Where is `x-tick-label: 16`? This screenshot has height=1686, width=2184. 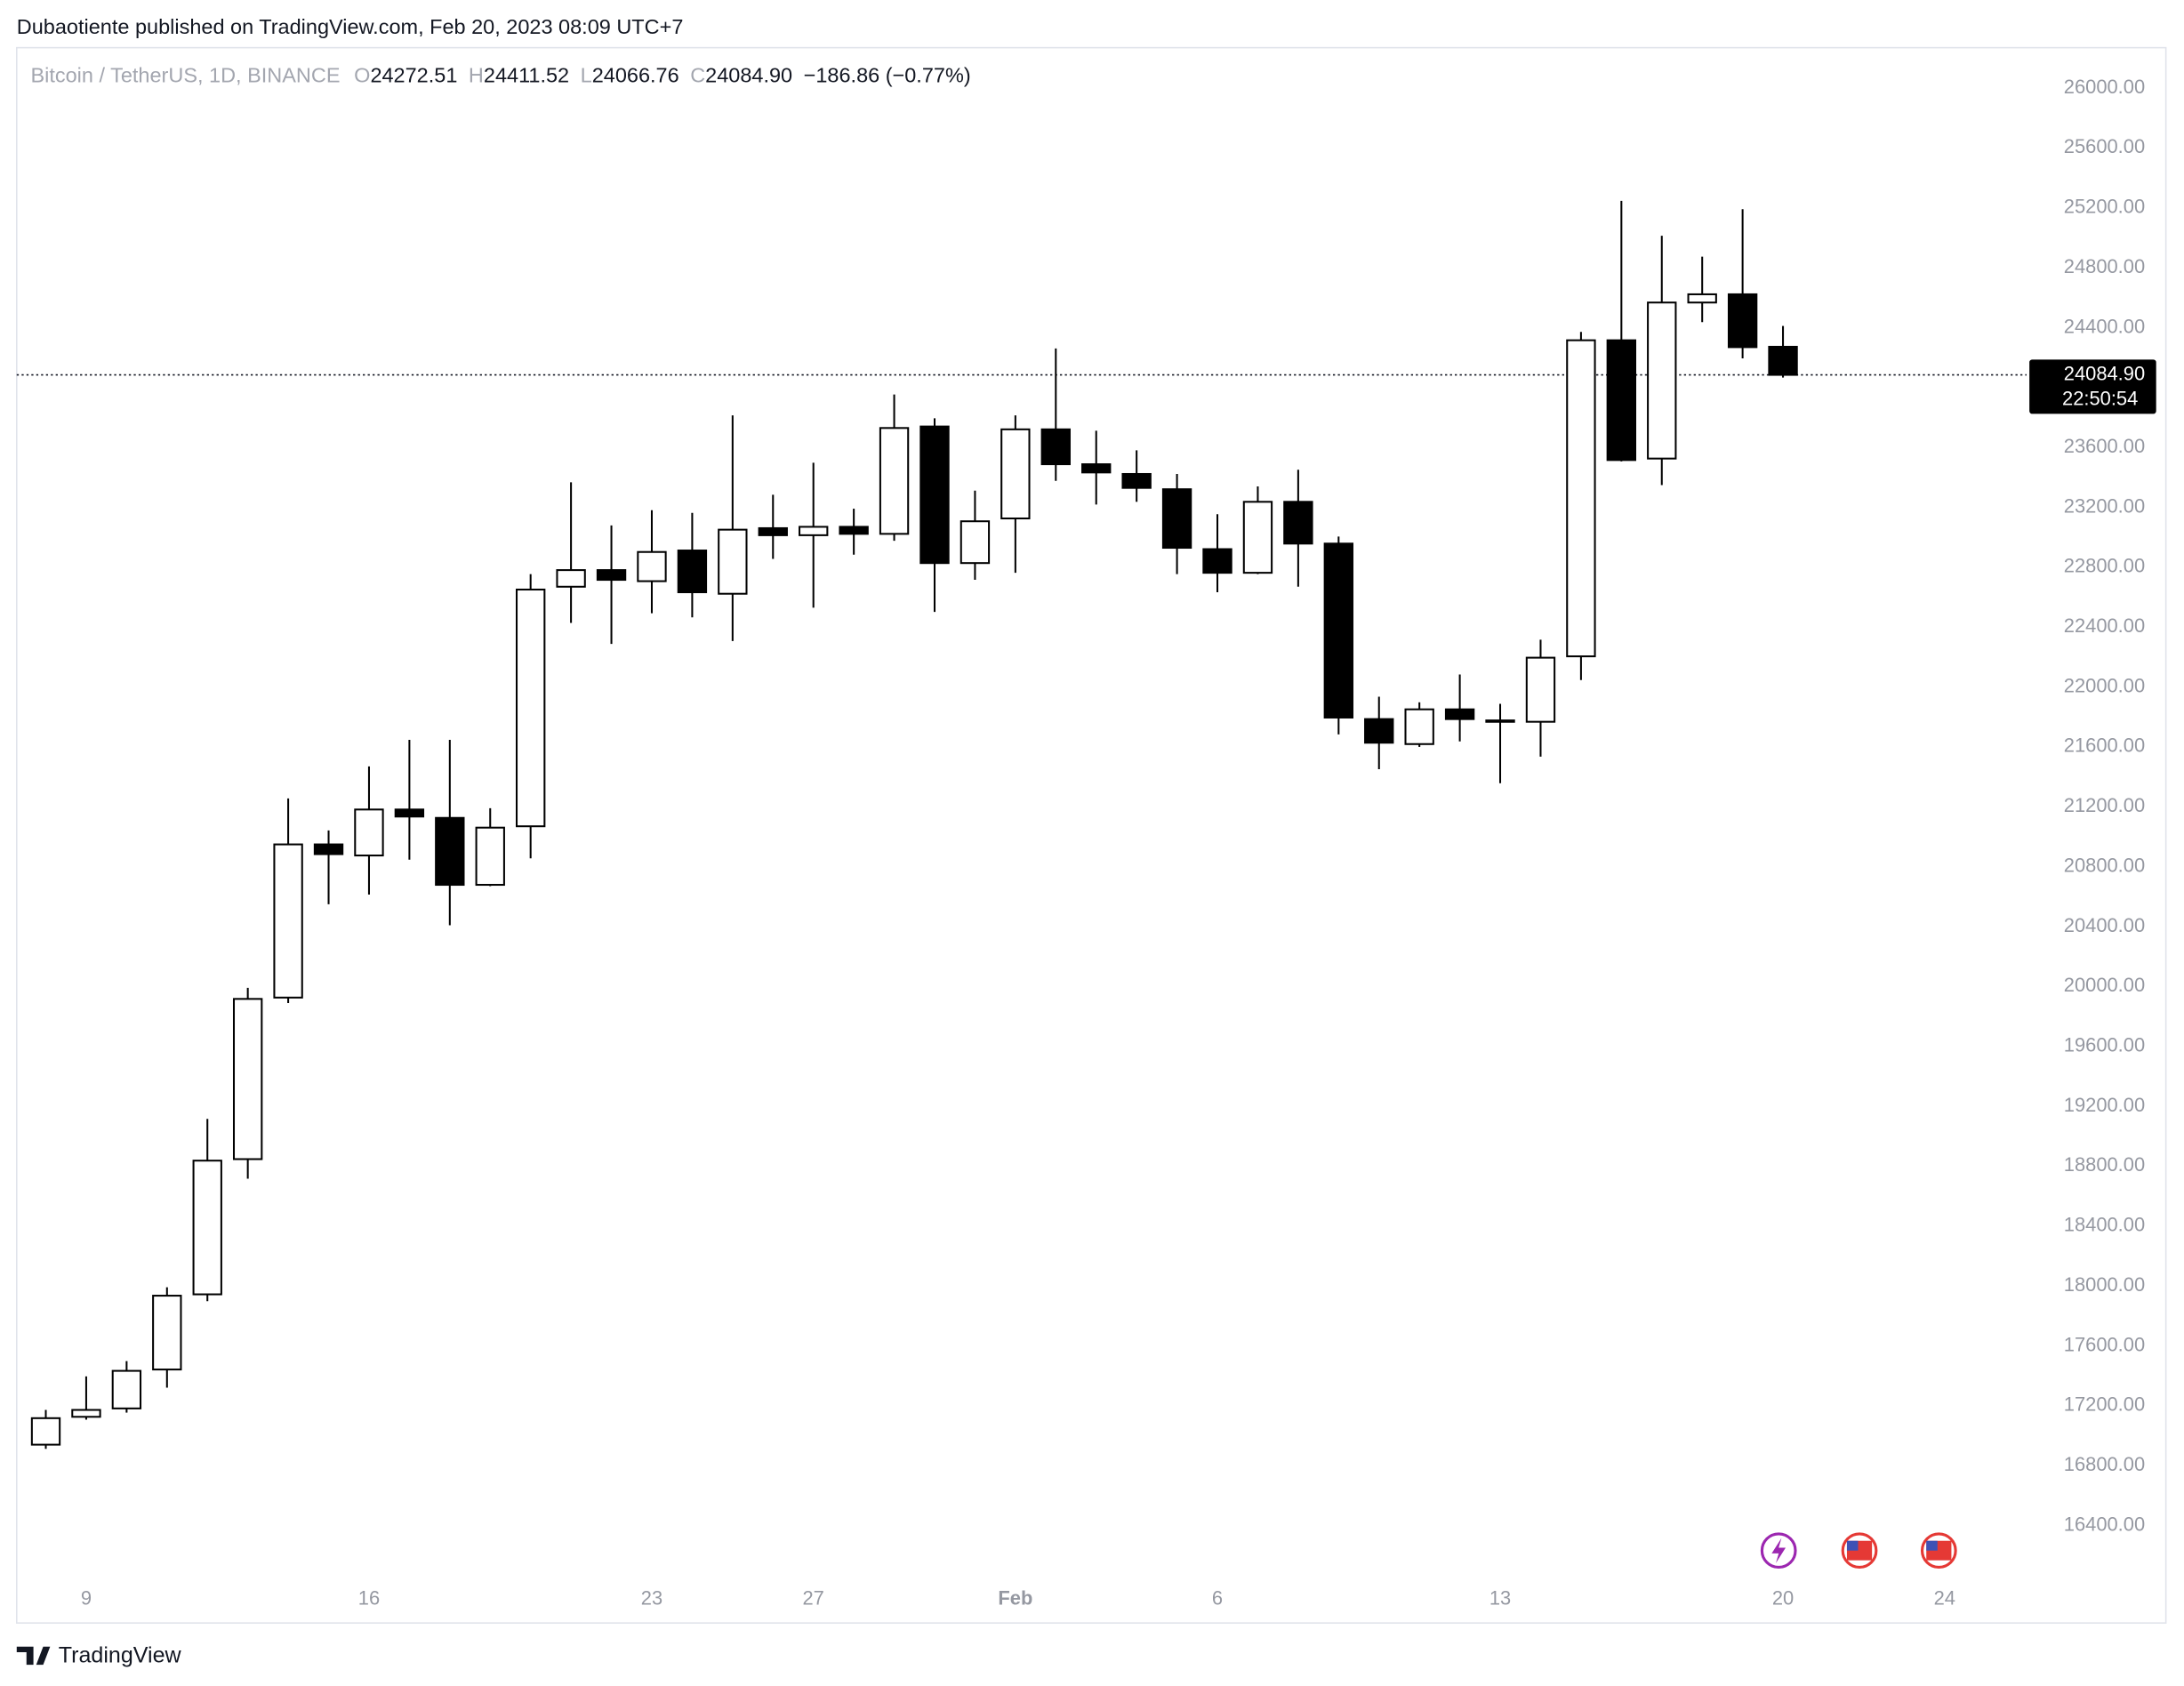 x-tick-label: 16 is located at coordinates (369, 1597).